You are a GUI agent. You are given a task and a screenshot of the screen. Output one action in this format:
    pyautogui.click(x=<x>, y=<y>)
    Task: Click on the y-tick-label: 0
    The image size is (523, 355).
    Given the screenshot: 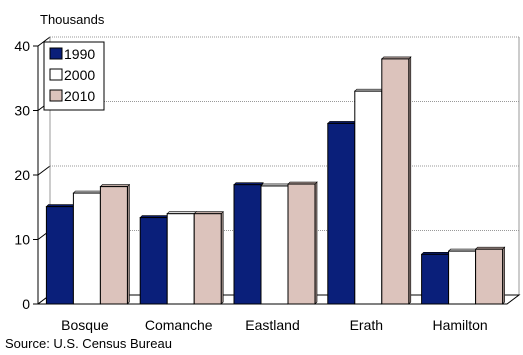 What is the action you would take?
    pyautogui.click(x=26, y=304)
    